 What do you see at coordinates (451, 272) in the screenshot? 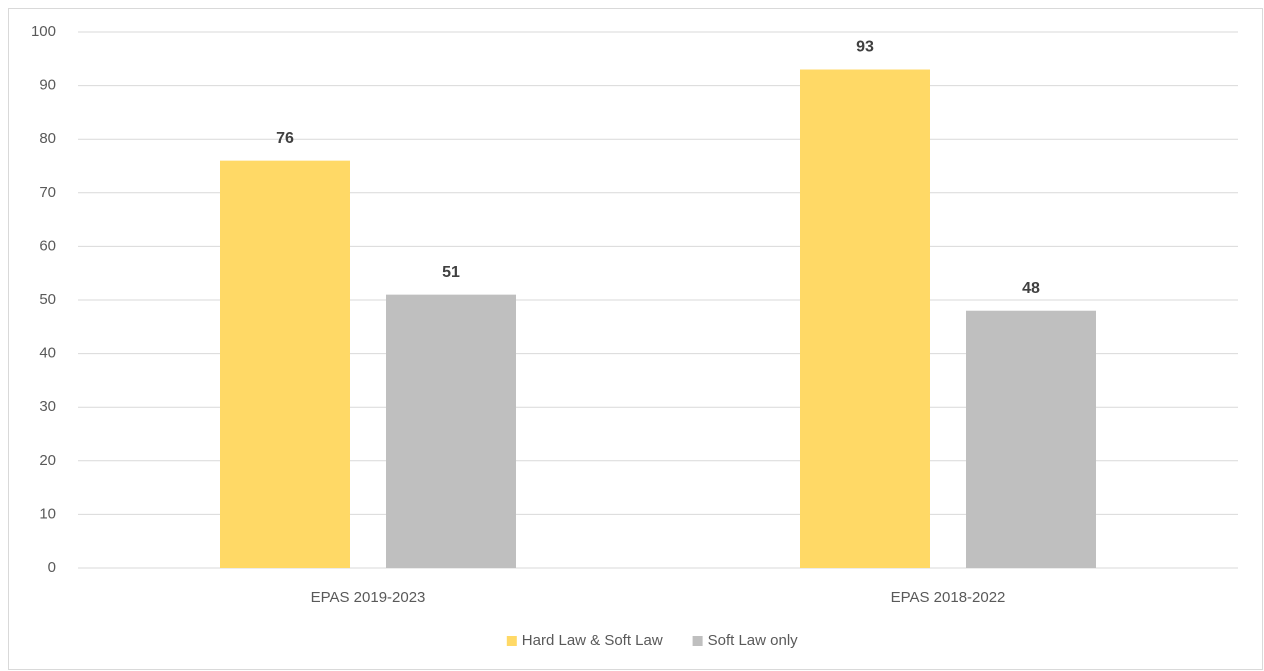
I see `data-label: 51` at bounding box center [451, 272].